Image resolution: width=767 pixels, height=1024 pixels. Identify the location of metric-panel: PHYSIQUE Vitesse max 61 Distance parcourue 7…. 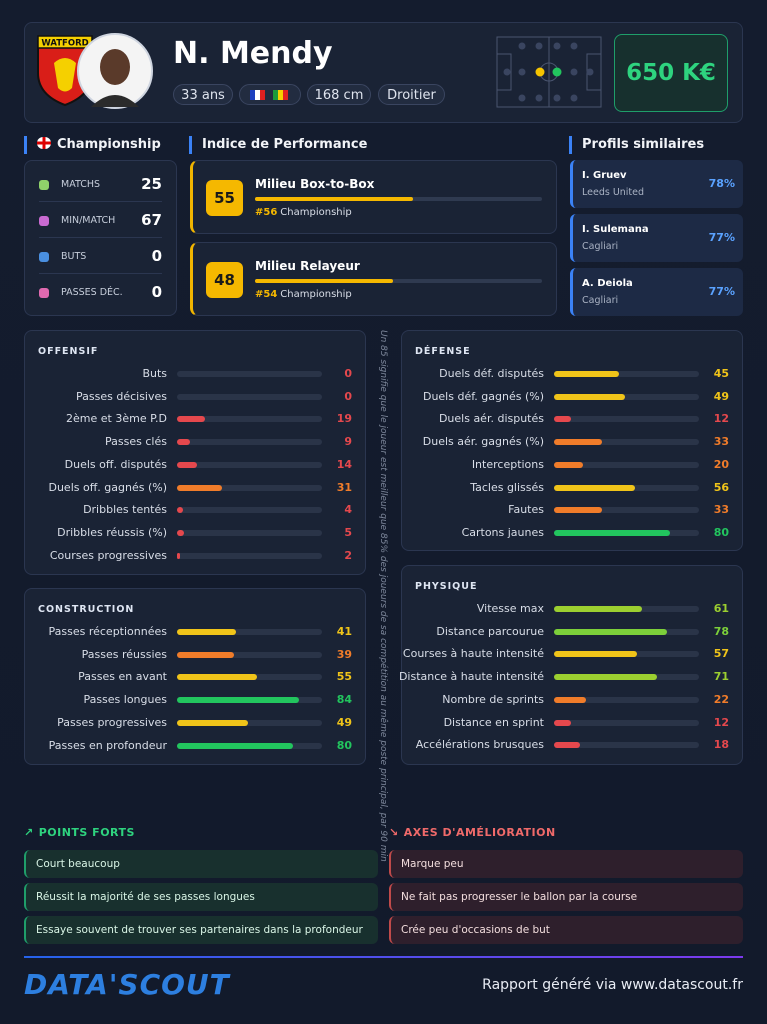
(570, 665).